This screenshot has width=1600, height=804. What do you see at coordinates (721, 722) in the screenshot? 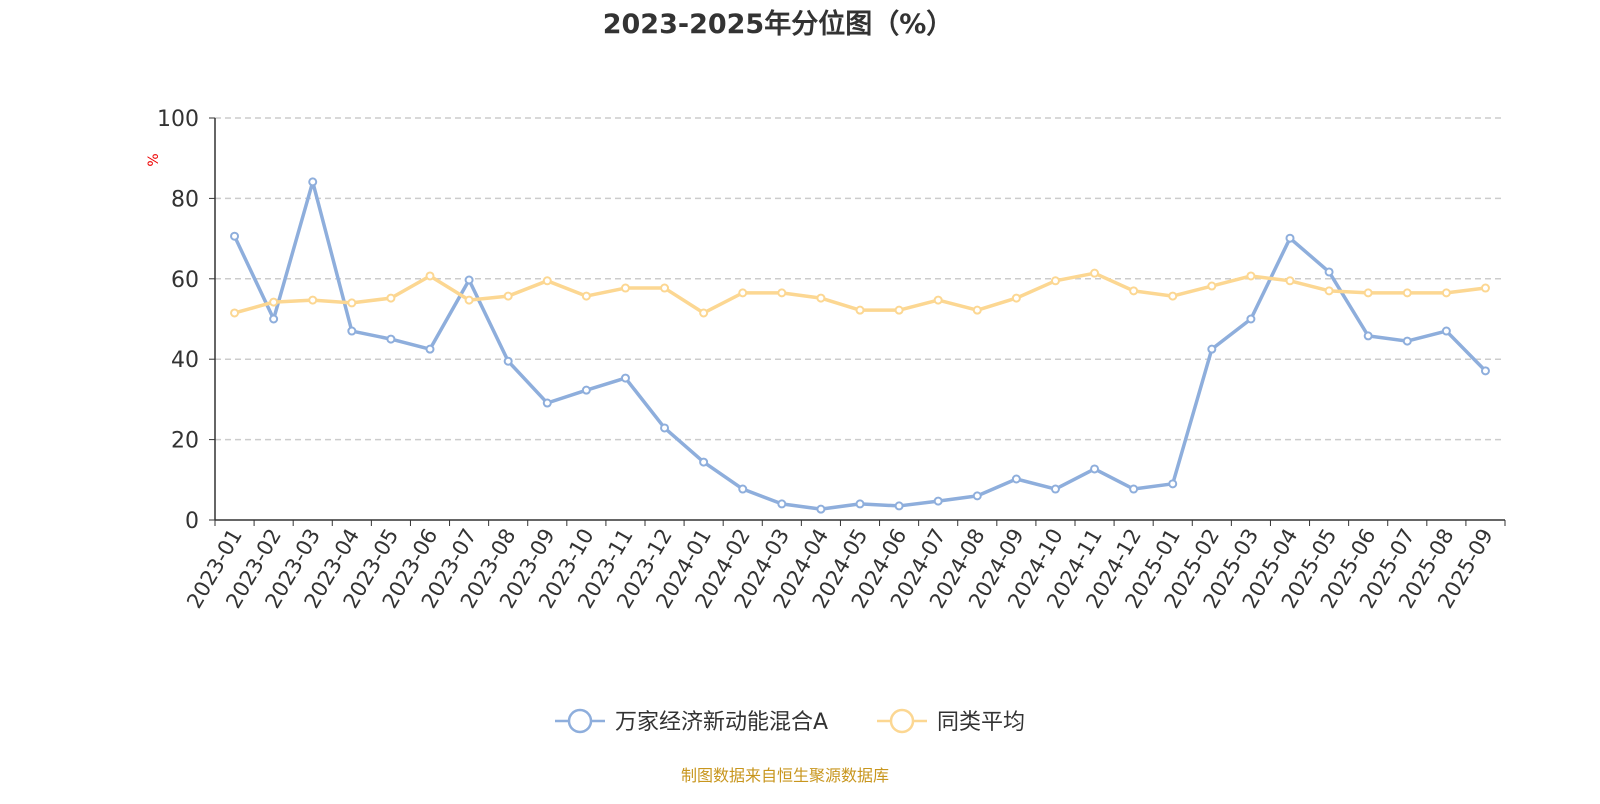
I see `legend-label: 万家经济新动能混合A` at bounding box center [721, 722].